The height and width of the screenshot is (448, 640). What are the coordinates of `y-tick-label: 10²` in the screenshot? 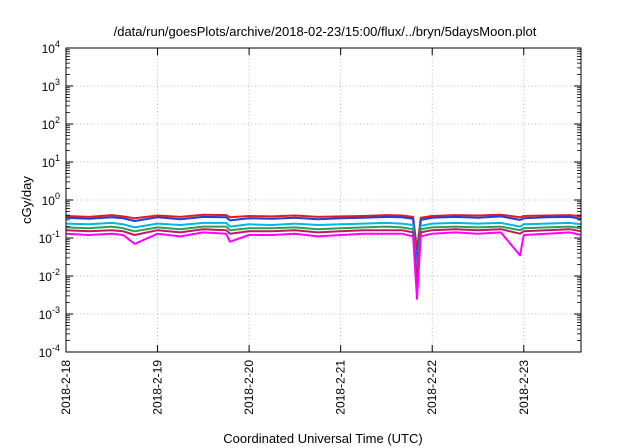 It's located at (51, 123).